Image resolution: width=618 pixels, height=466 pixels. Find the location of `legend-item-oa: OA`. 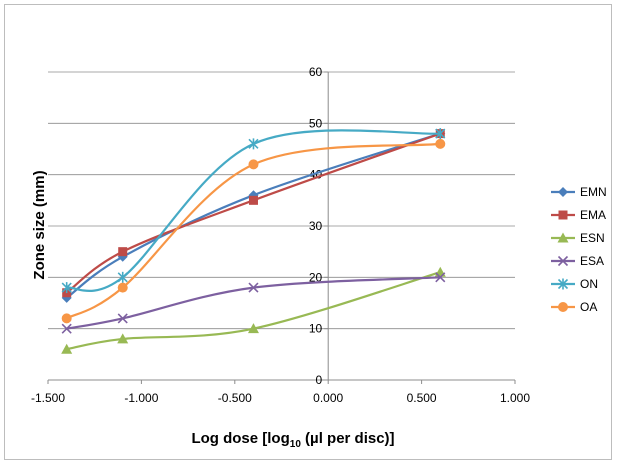

legend-item-oa: OA is located at coordinates (574, 307).